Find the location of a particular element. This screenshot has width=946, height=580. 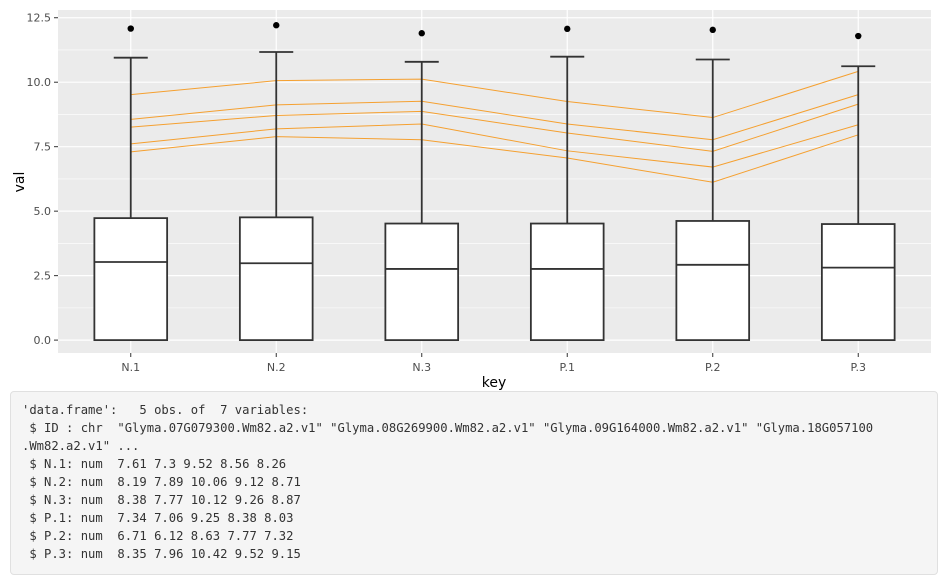

console-line: $ P.1: num 7.34 7.06 9.25 8.38 8.03 is located at coordinates (158, 518).